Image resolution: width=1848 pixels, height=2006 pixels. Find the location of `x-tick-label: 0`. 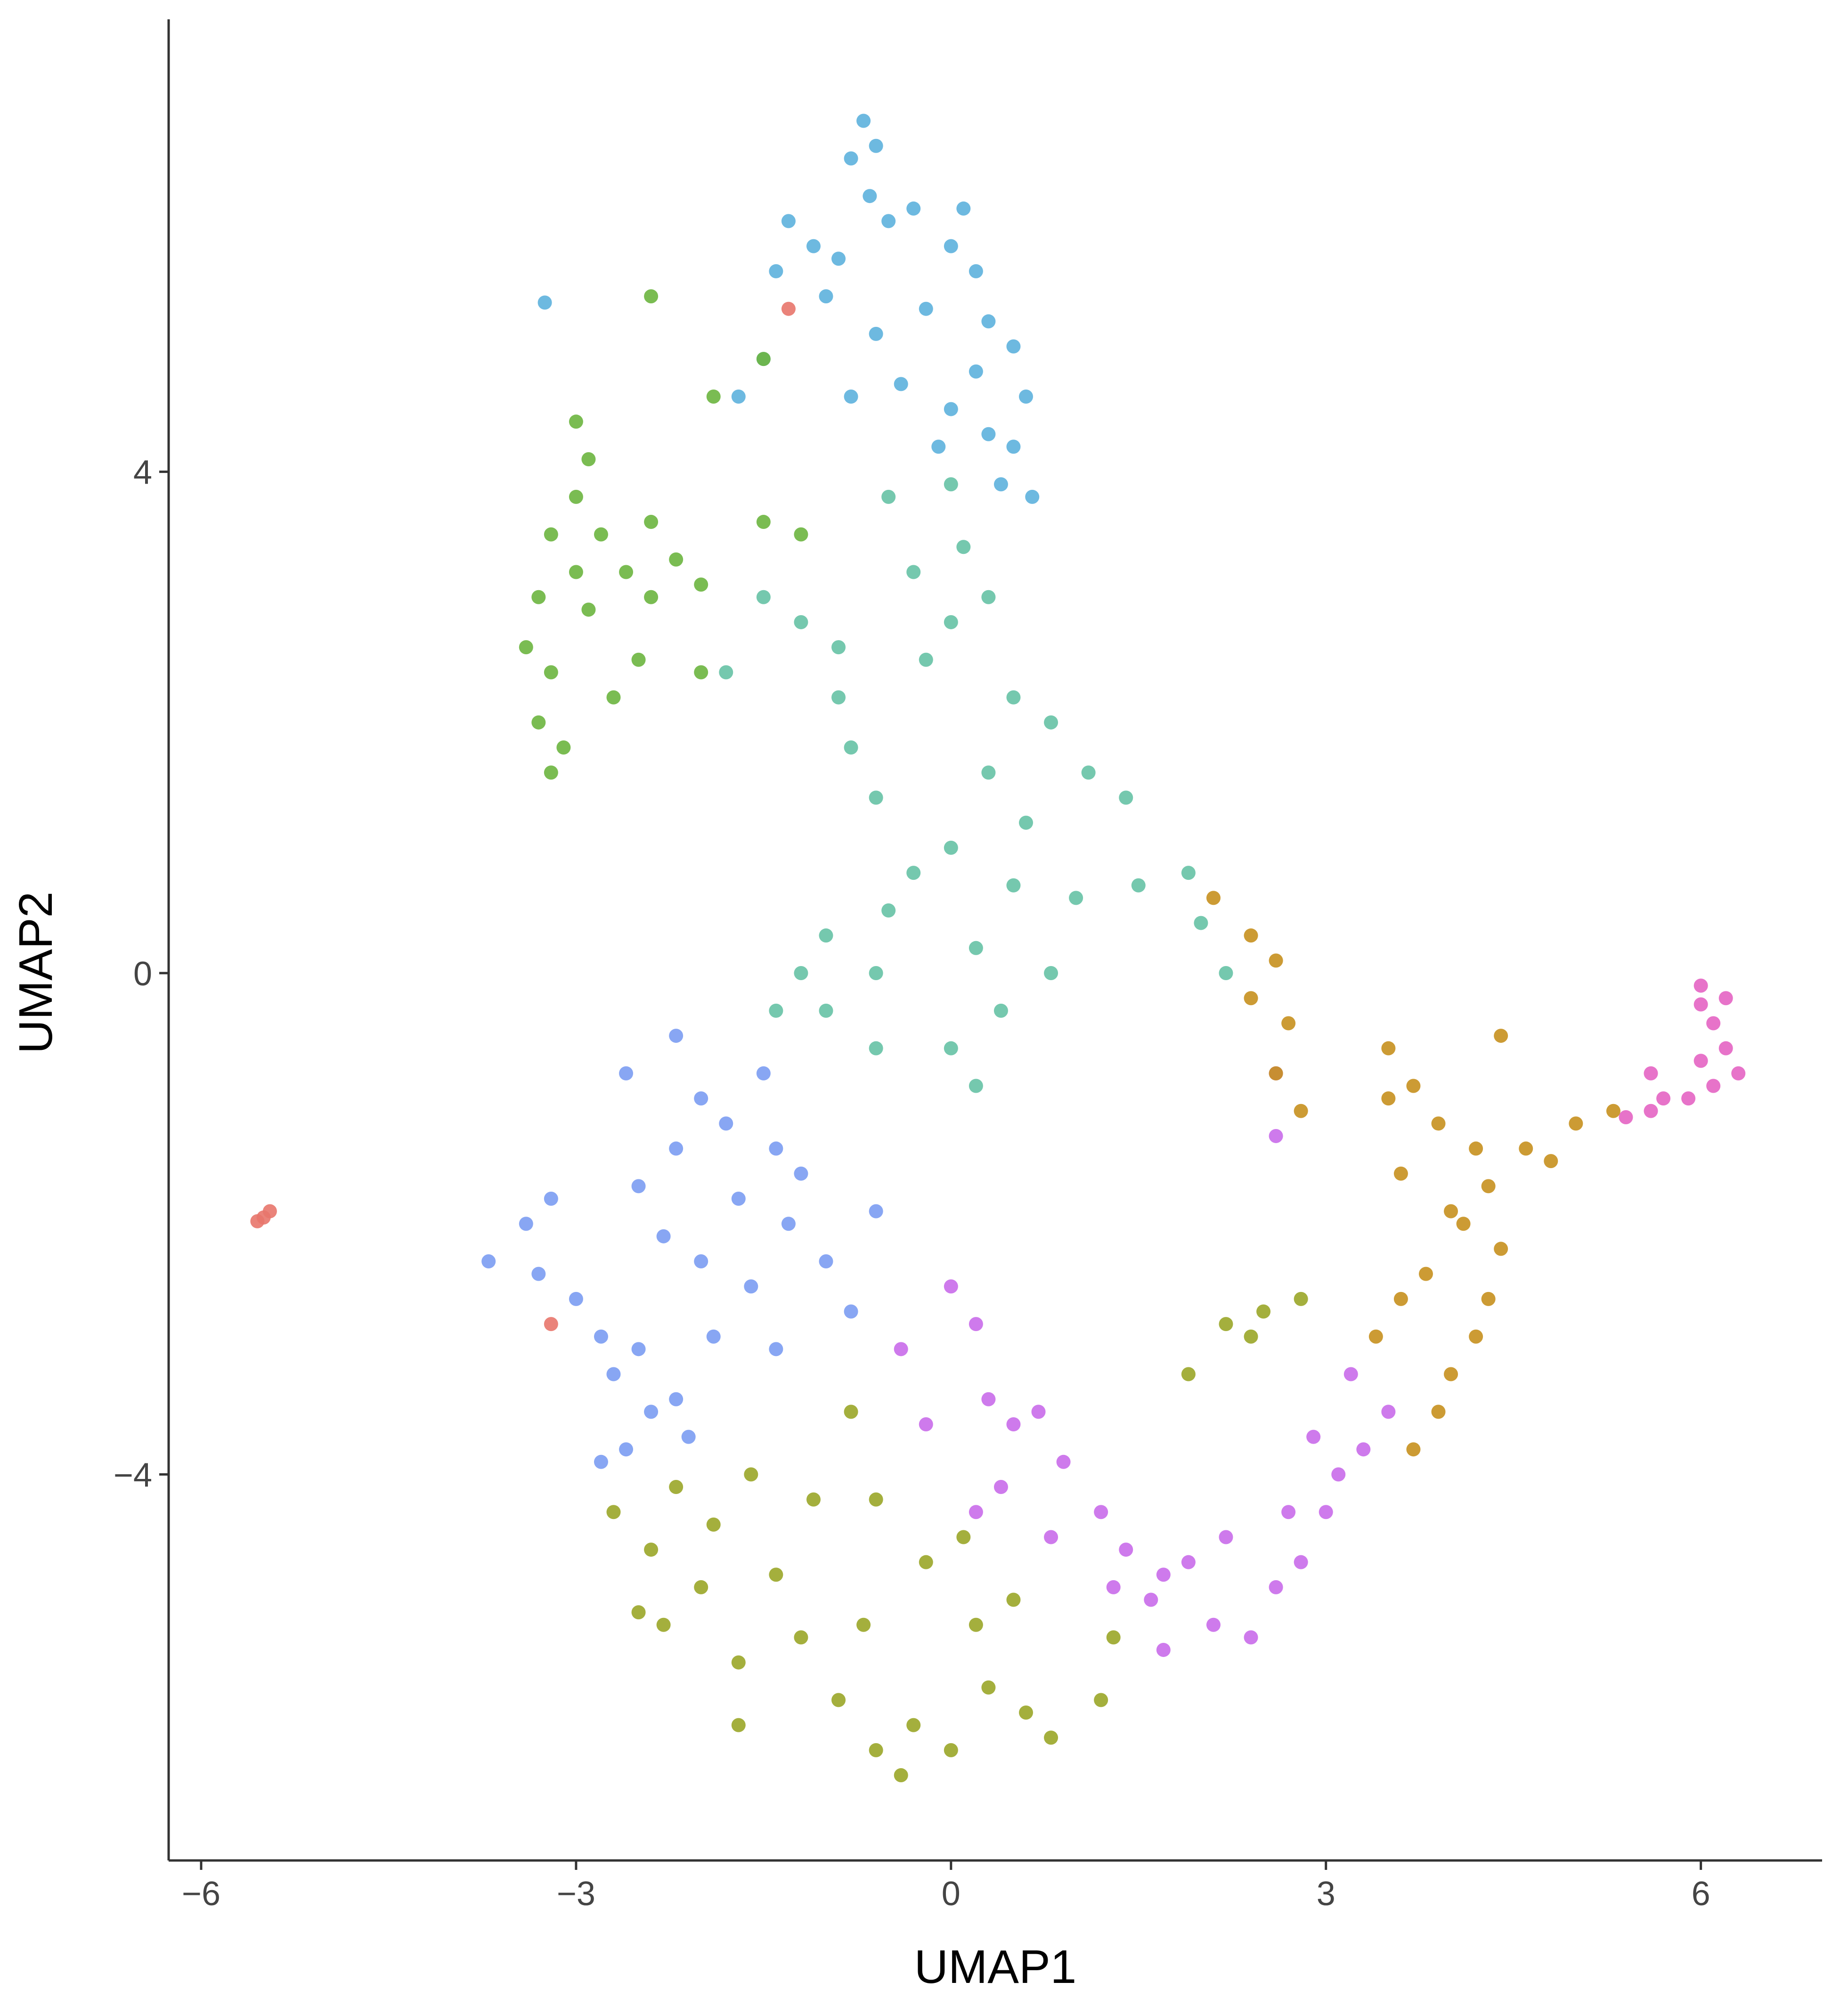

x-tick-label: 0 is located at coordinates (952, 1894).